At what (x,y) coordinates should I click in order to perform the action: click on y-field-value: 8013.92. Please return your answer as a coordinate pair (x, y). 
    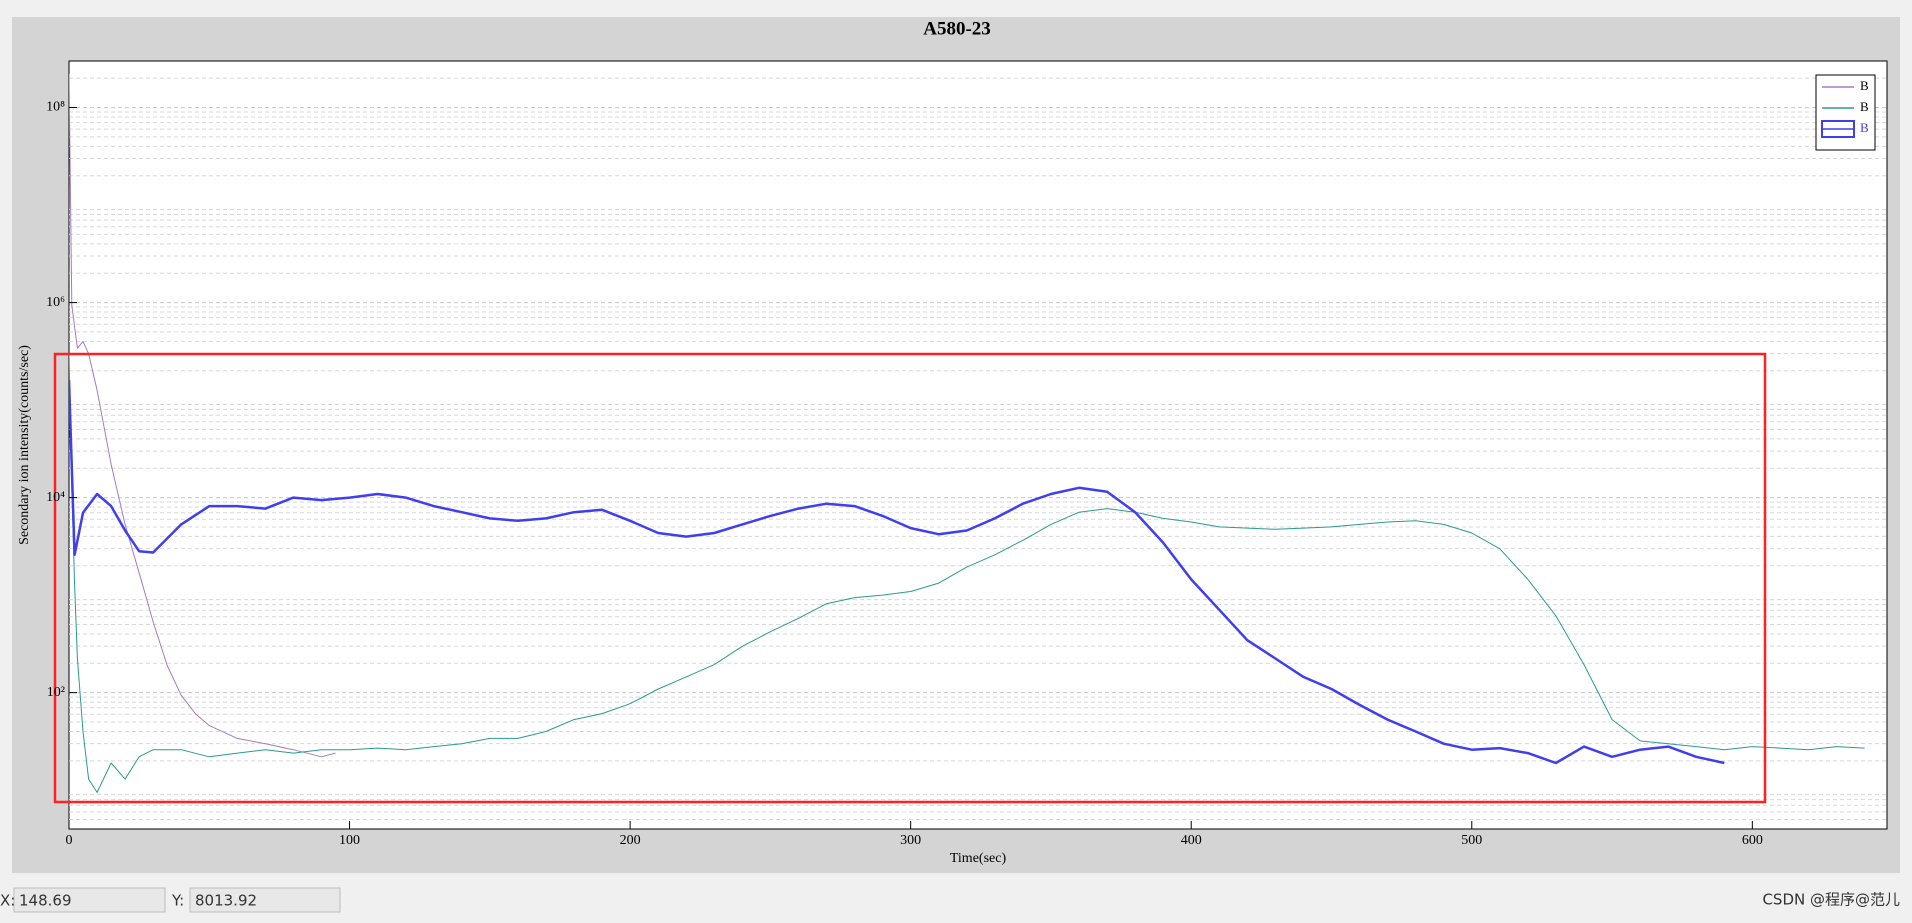
    Looking at the image, I should click on (226, 901).